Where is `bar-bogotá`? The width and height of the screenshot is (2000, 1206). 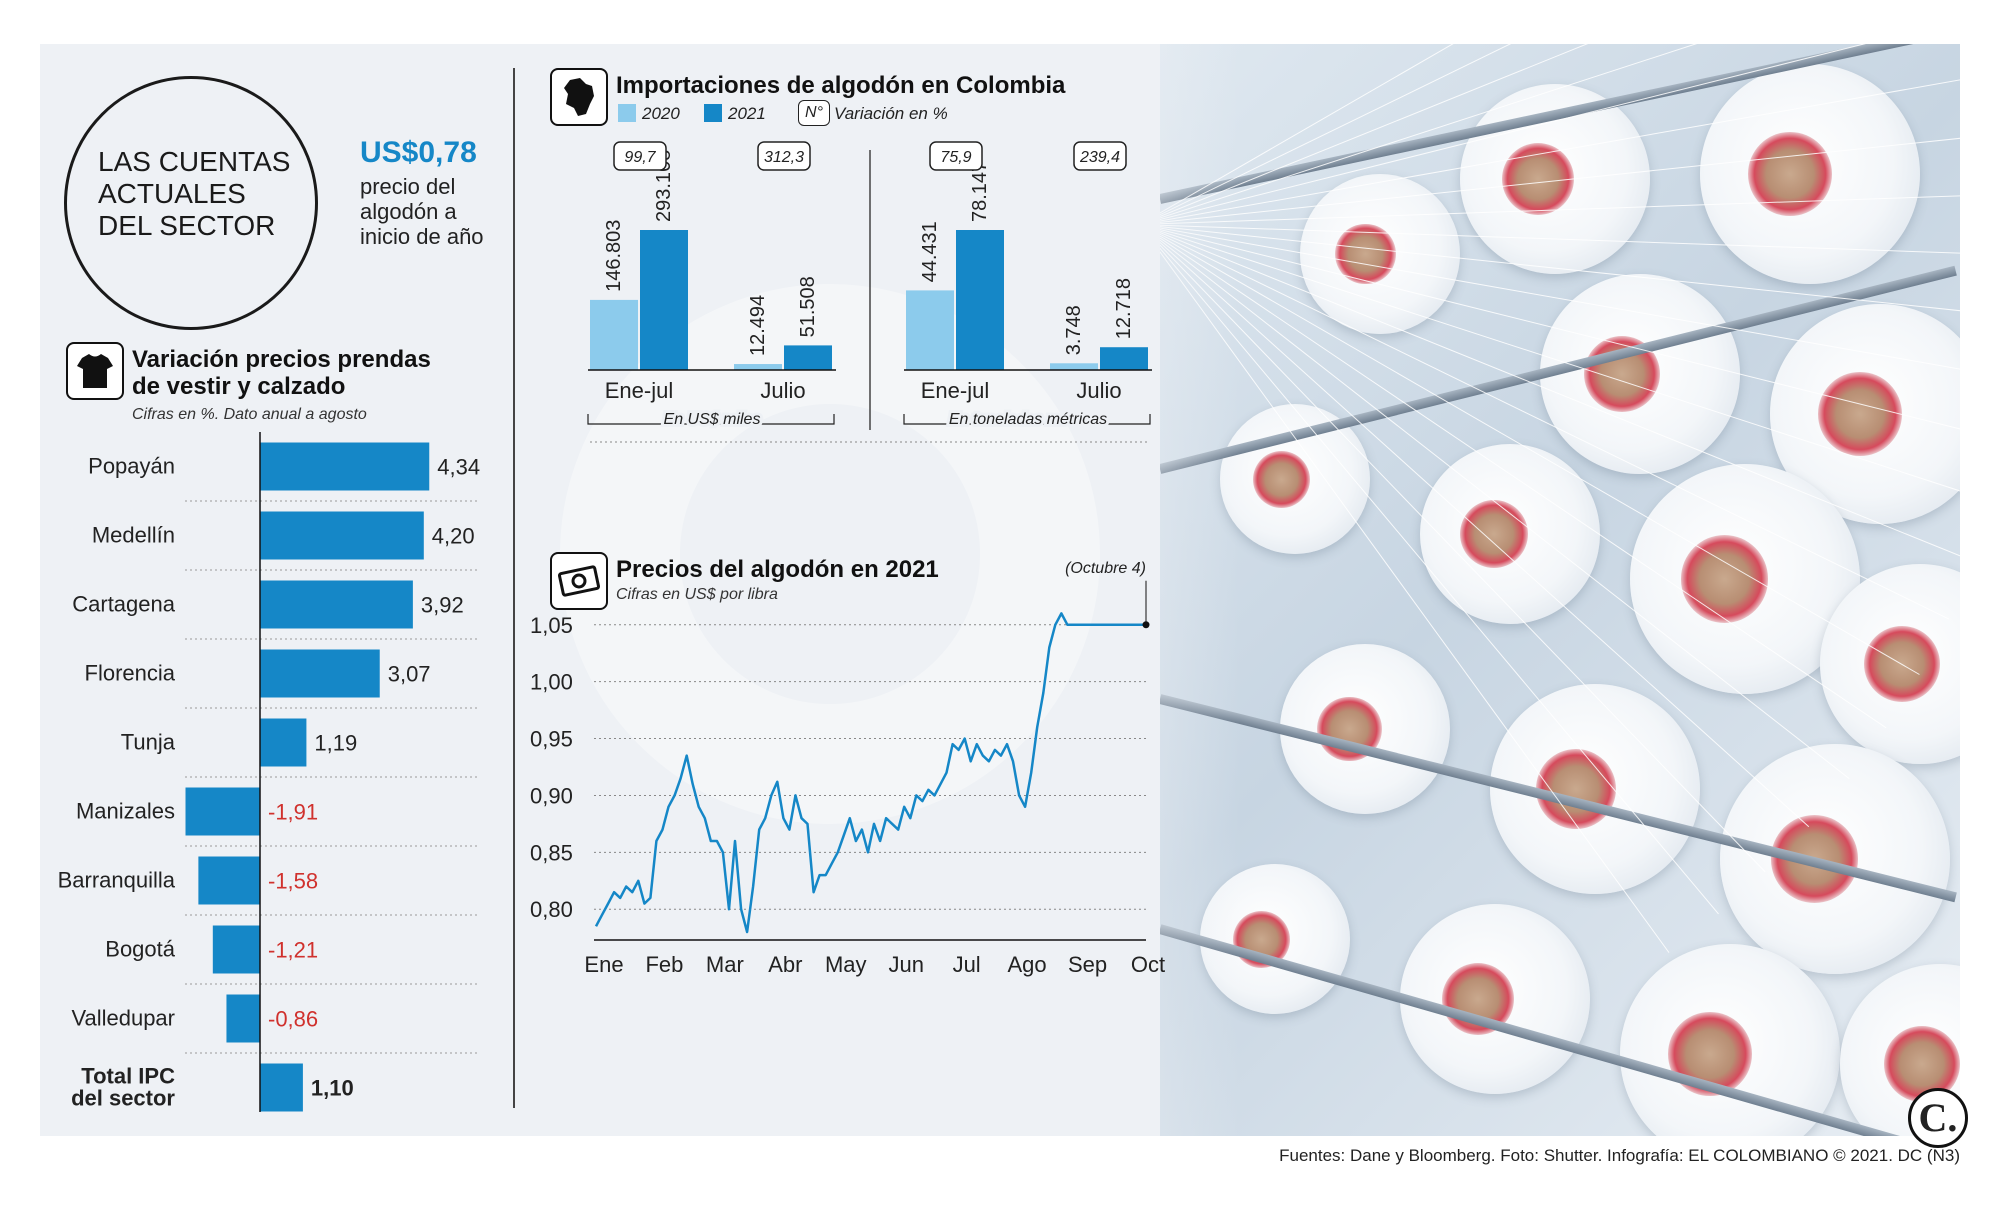
bar-bogotá is located at coordinates (236, 949).